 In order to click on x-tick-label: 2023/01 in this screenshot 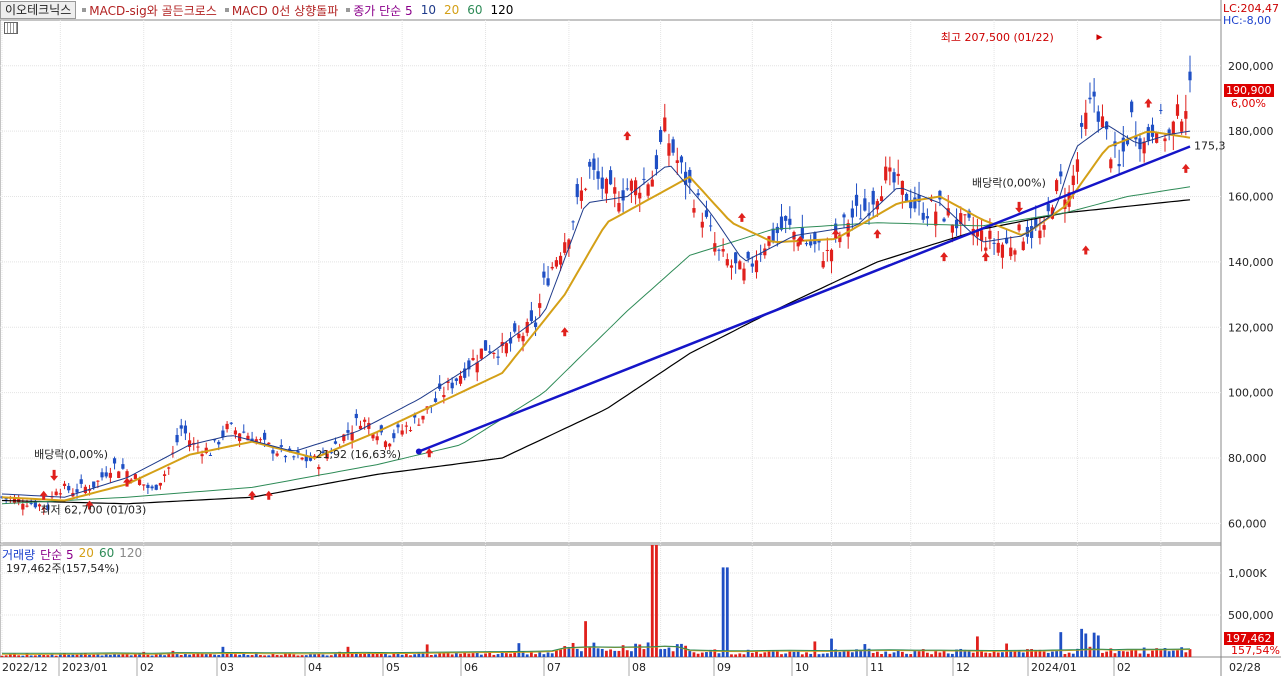, I will do `click(85, 667)`.